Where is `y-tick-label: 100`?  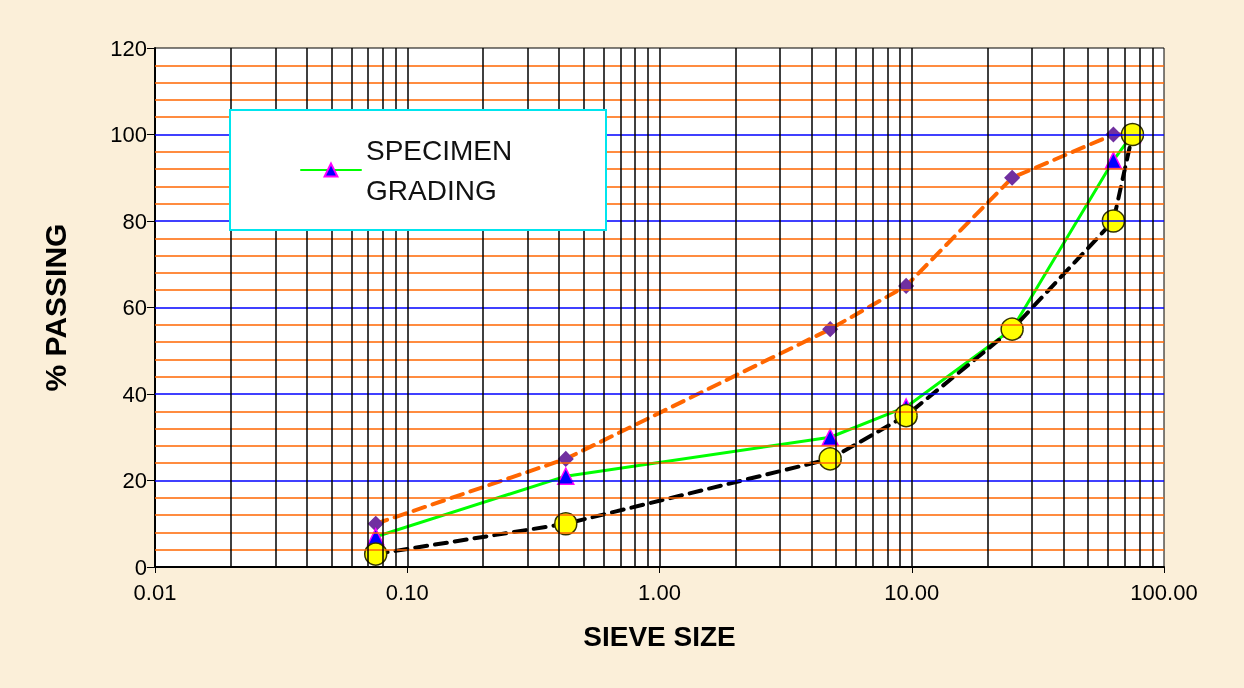
y-tick-label: 100 is located at coordinates (128, 134).